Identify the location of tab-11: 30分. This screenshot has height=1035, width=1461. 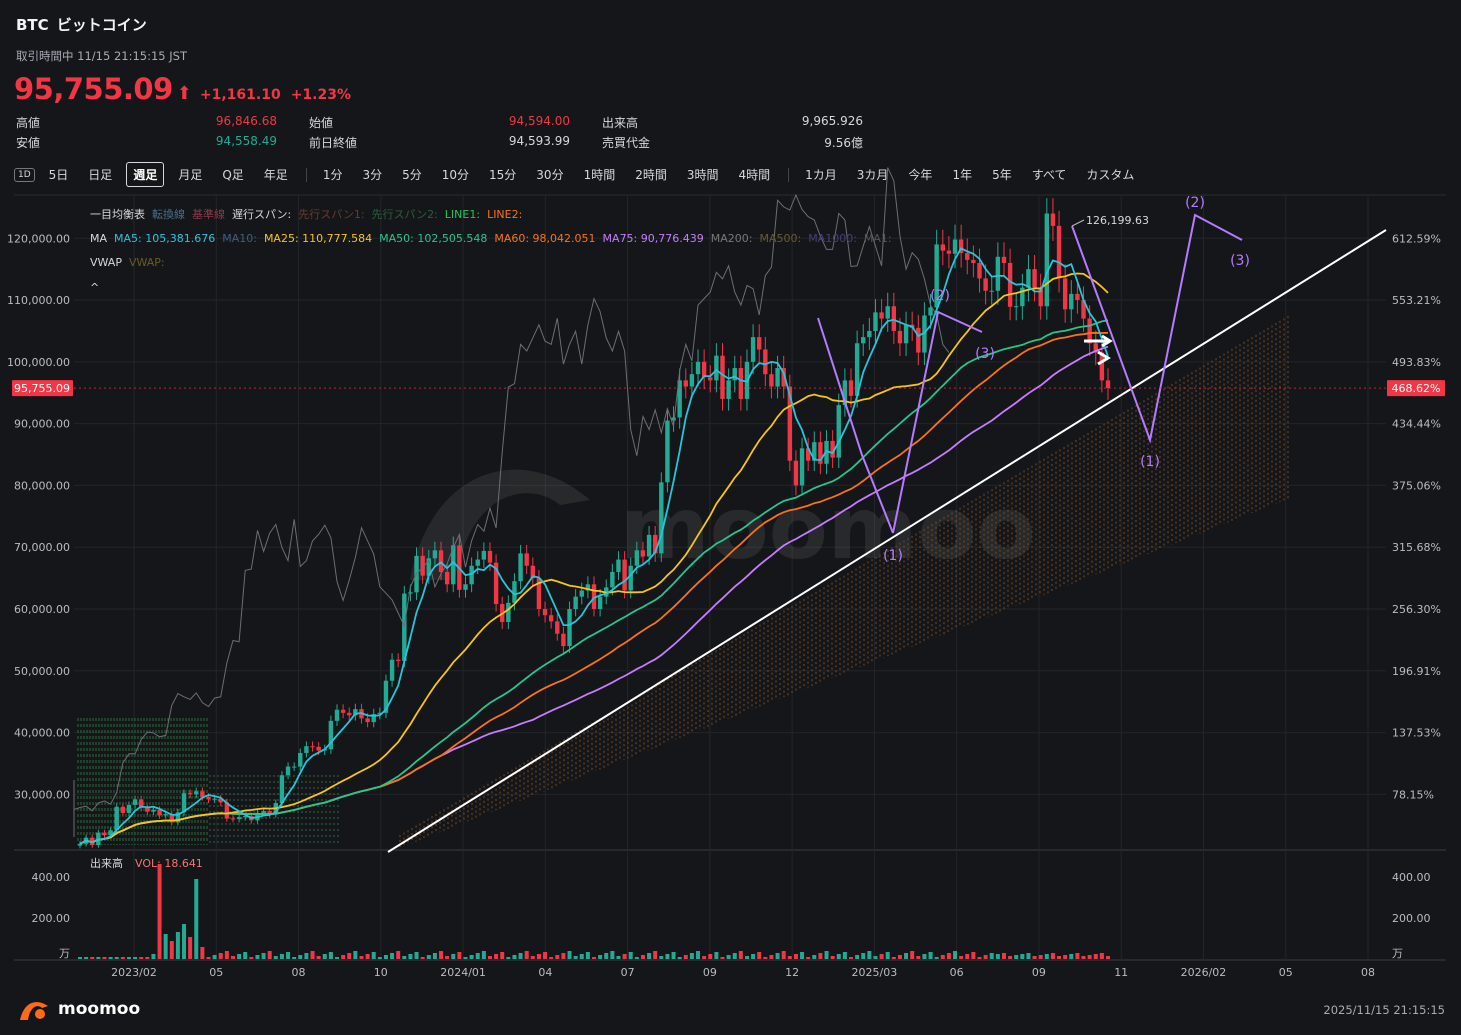
(550, 175).